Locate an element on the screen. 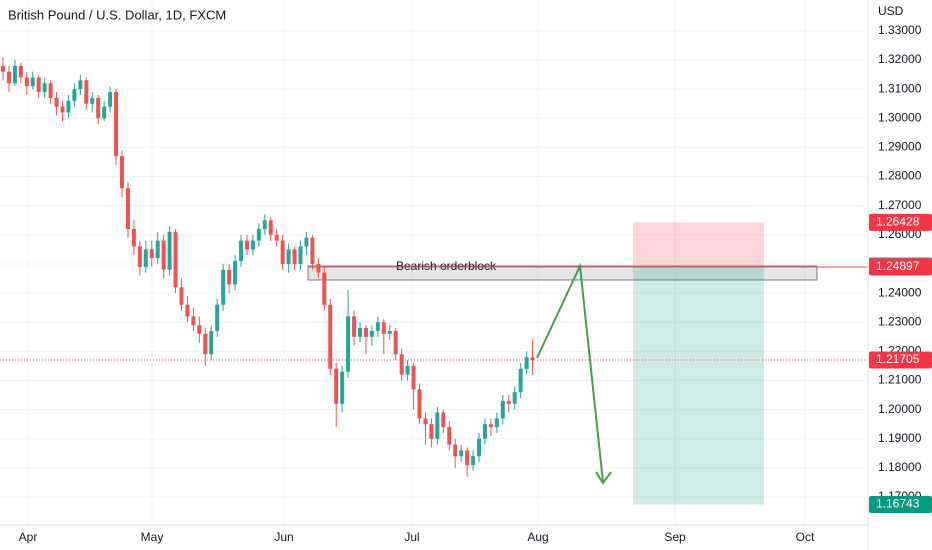 The width and height of the screenshot is (932, 550). y-tick-label: 1.21000 is located at coordinates (900, 380).